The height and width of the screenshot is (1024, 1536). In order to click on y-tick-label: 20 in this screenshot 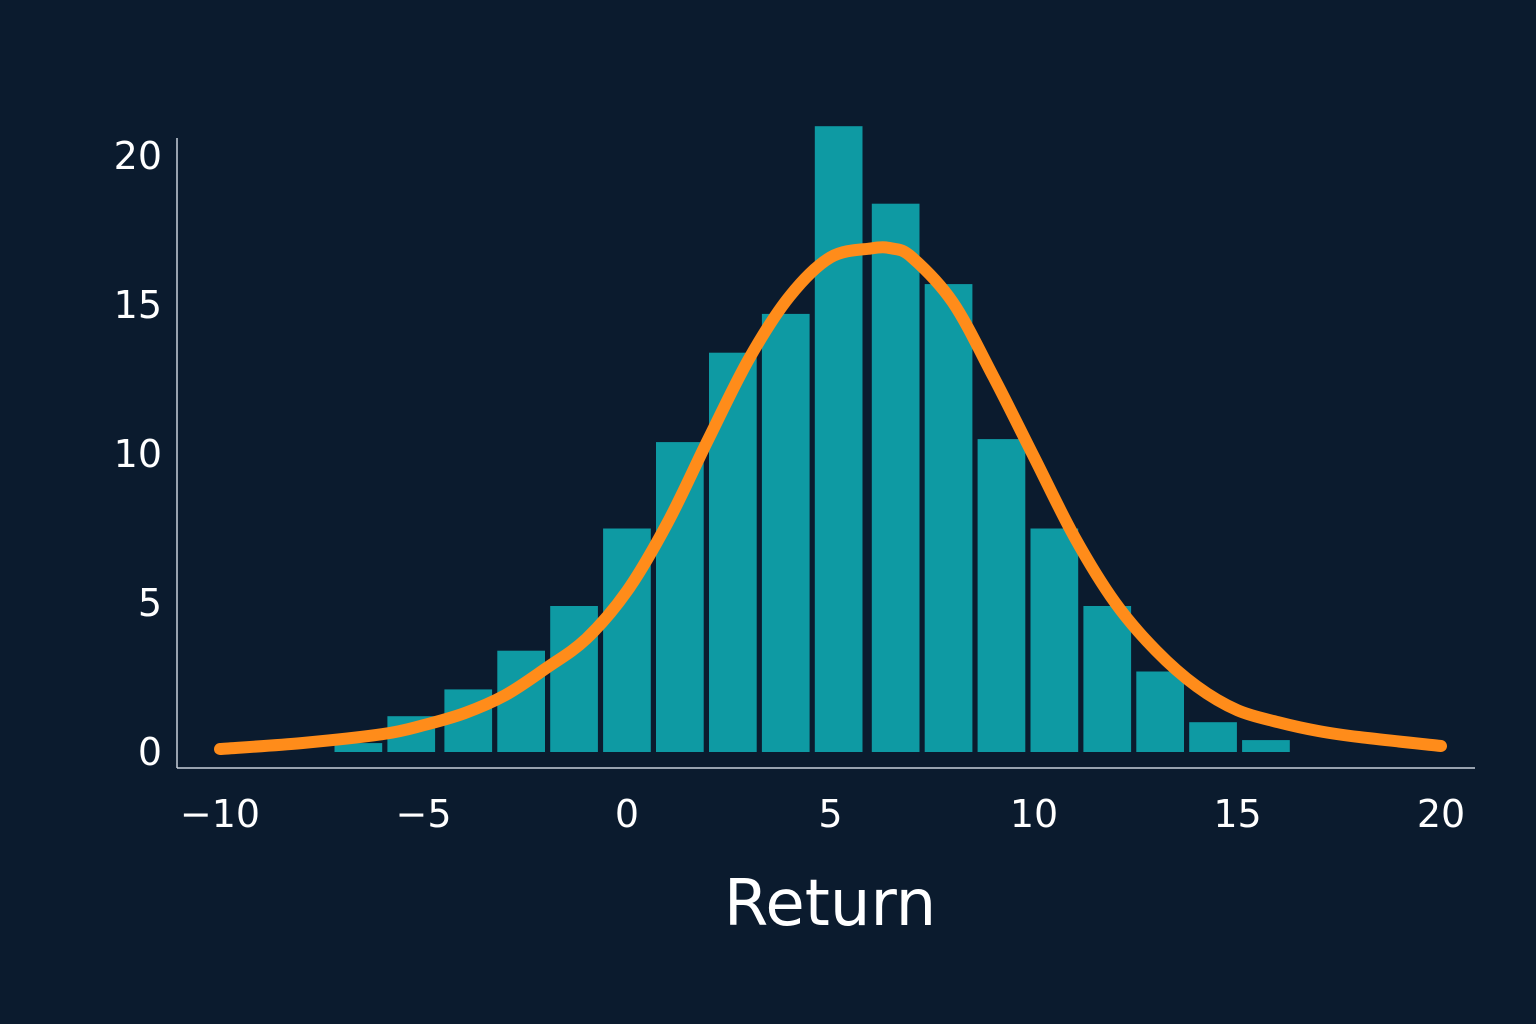, I will do `click(138, 156)`.